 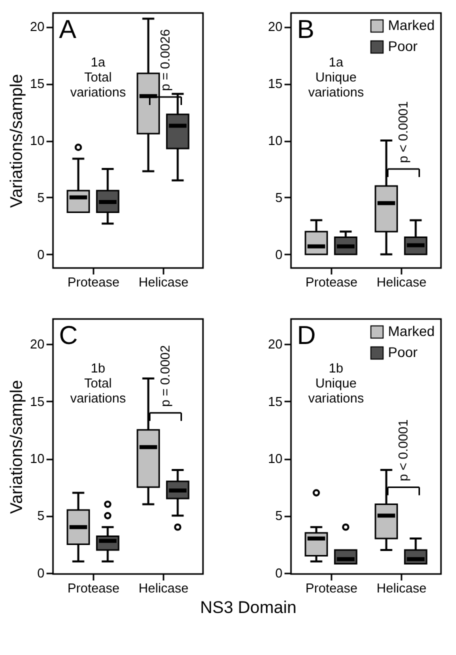 I want to click on annotation: 1a Unique variations, so click(x=336, y=77).